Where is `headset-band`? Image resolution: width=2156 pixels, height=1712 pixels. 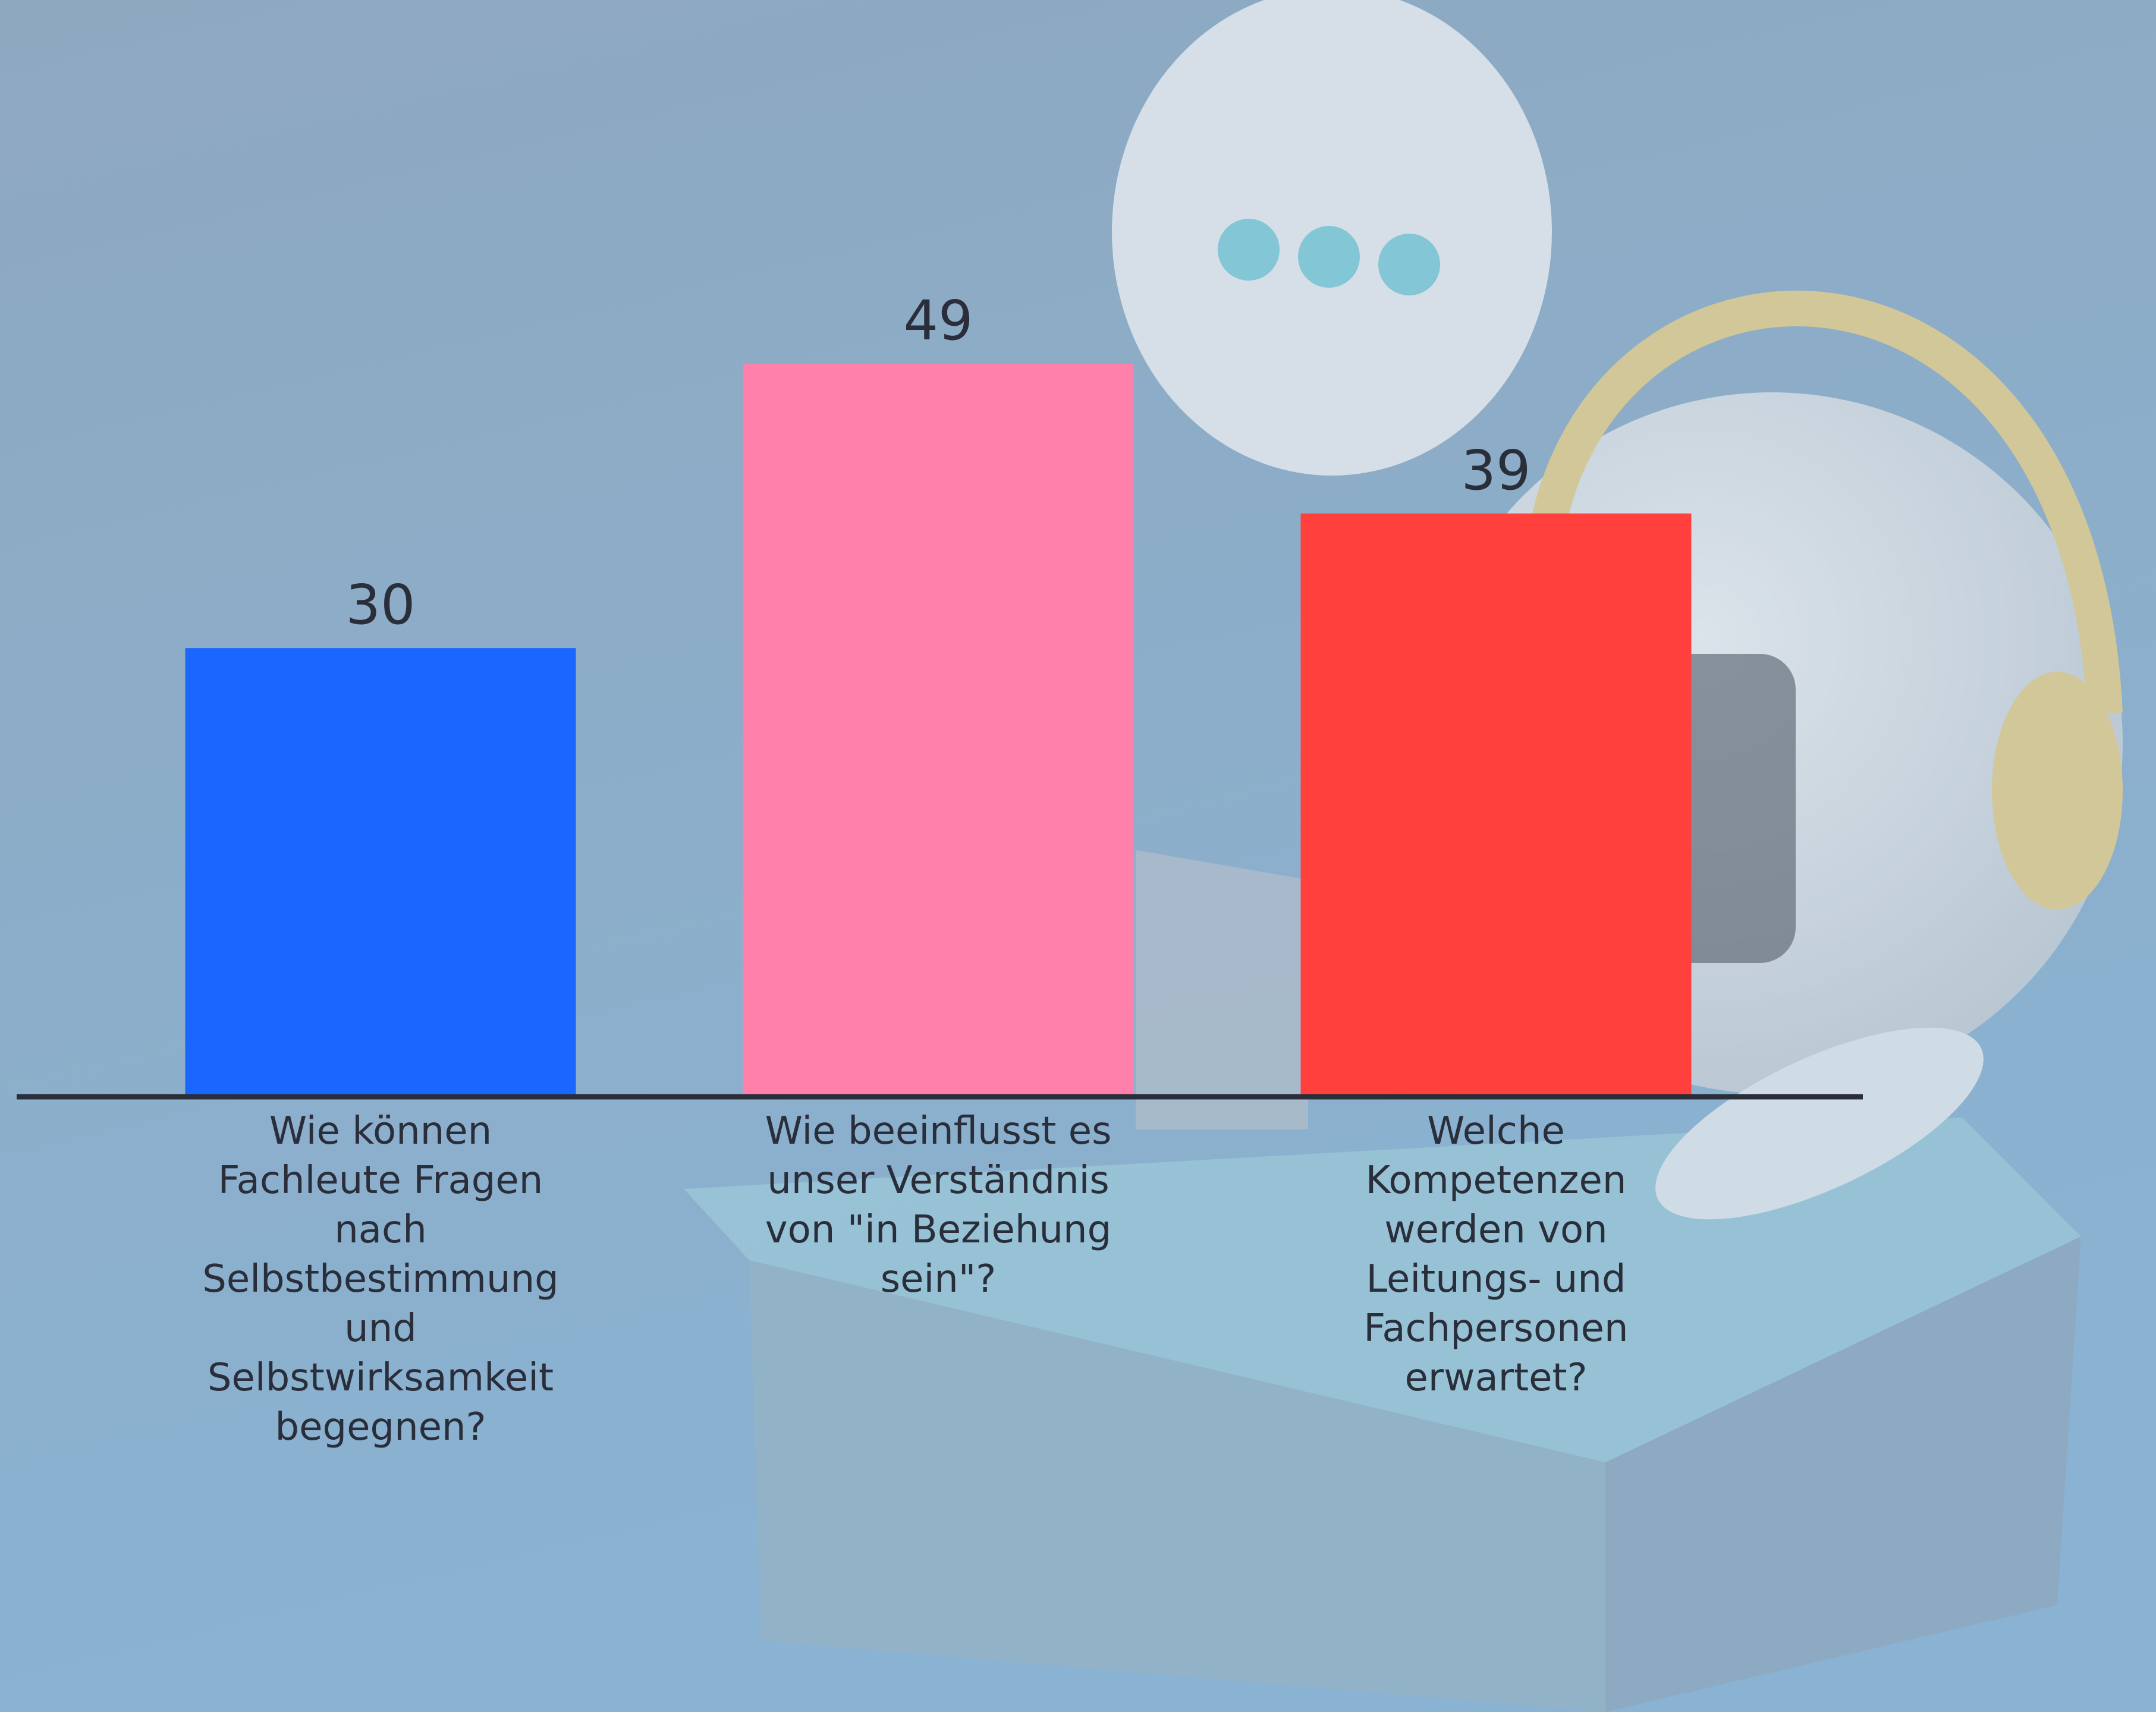
headset-band is located at coordinates (1826, 503).